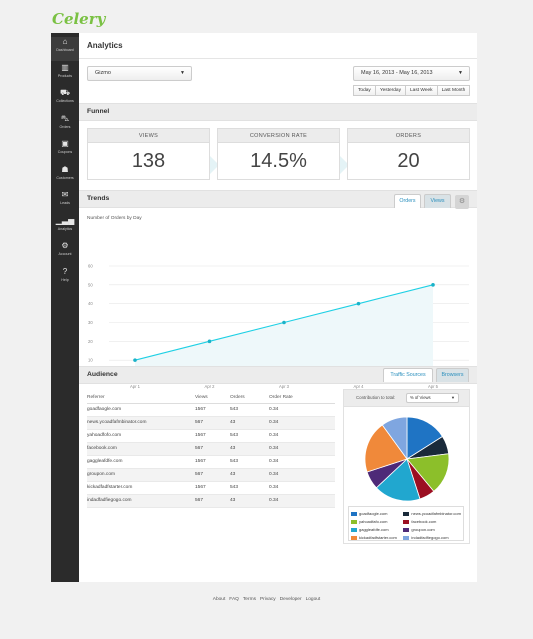 This screenshot has height=639, width=533. What do you see at coordinates (408, 375) in the screenshot?
I see `tab-traffic-sources: Traffic Sources` at bounding box center [408, 375].